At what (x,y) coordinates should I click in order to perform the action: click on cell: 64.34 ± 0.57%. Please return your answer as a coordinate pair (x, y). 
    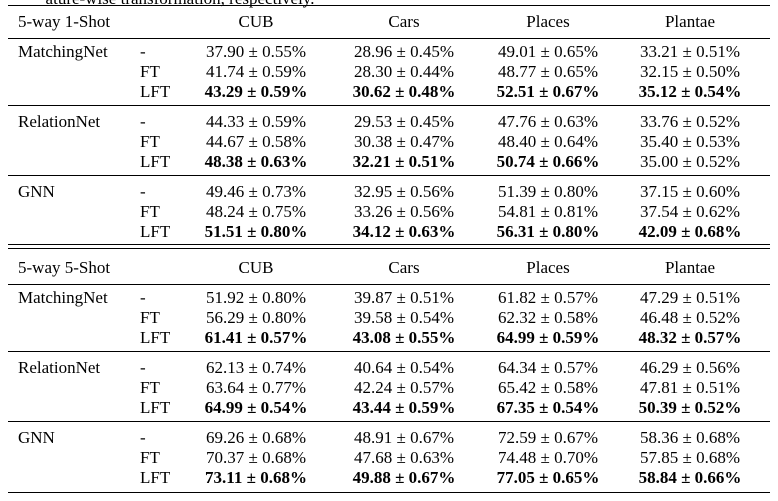
    Looking at the image, I should click on (548, 367).